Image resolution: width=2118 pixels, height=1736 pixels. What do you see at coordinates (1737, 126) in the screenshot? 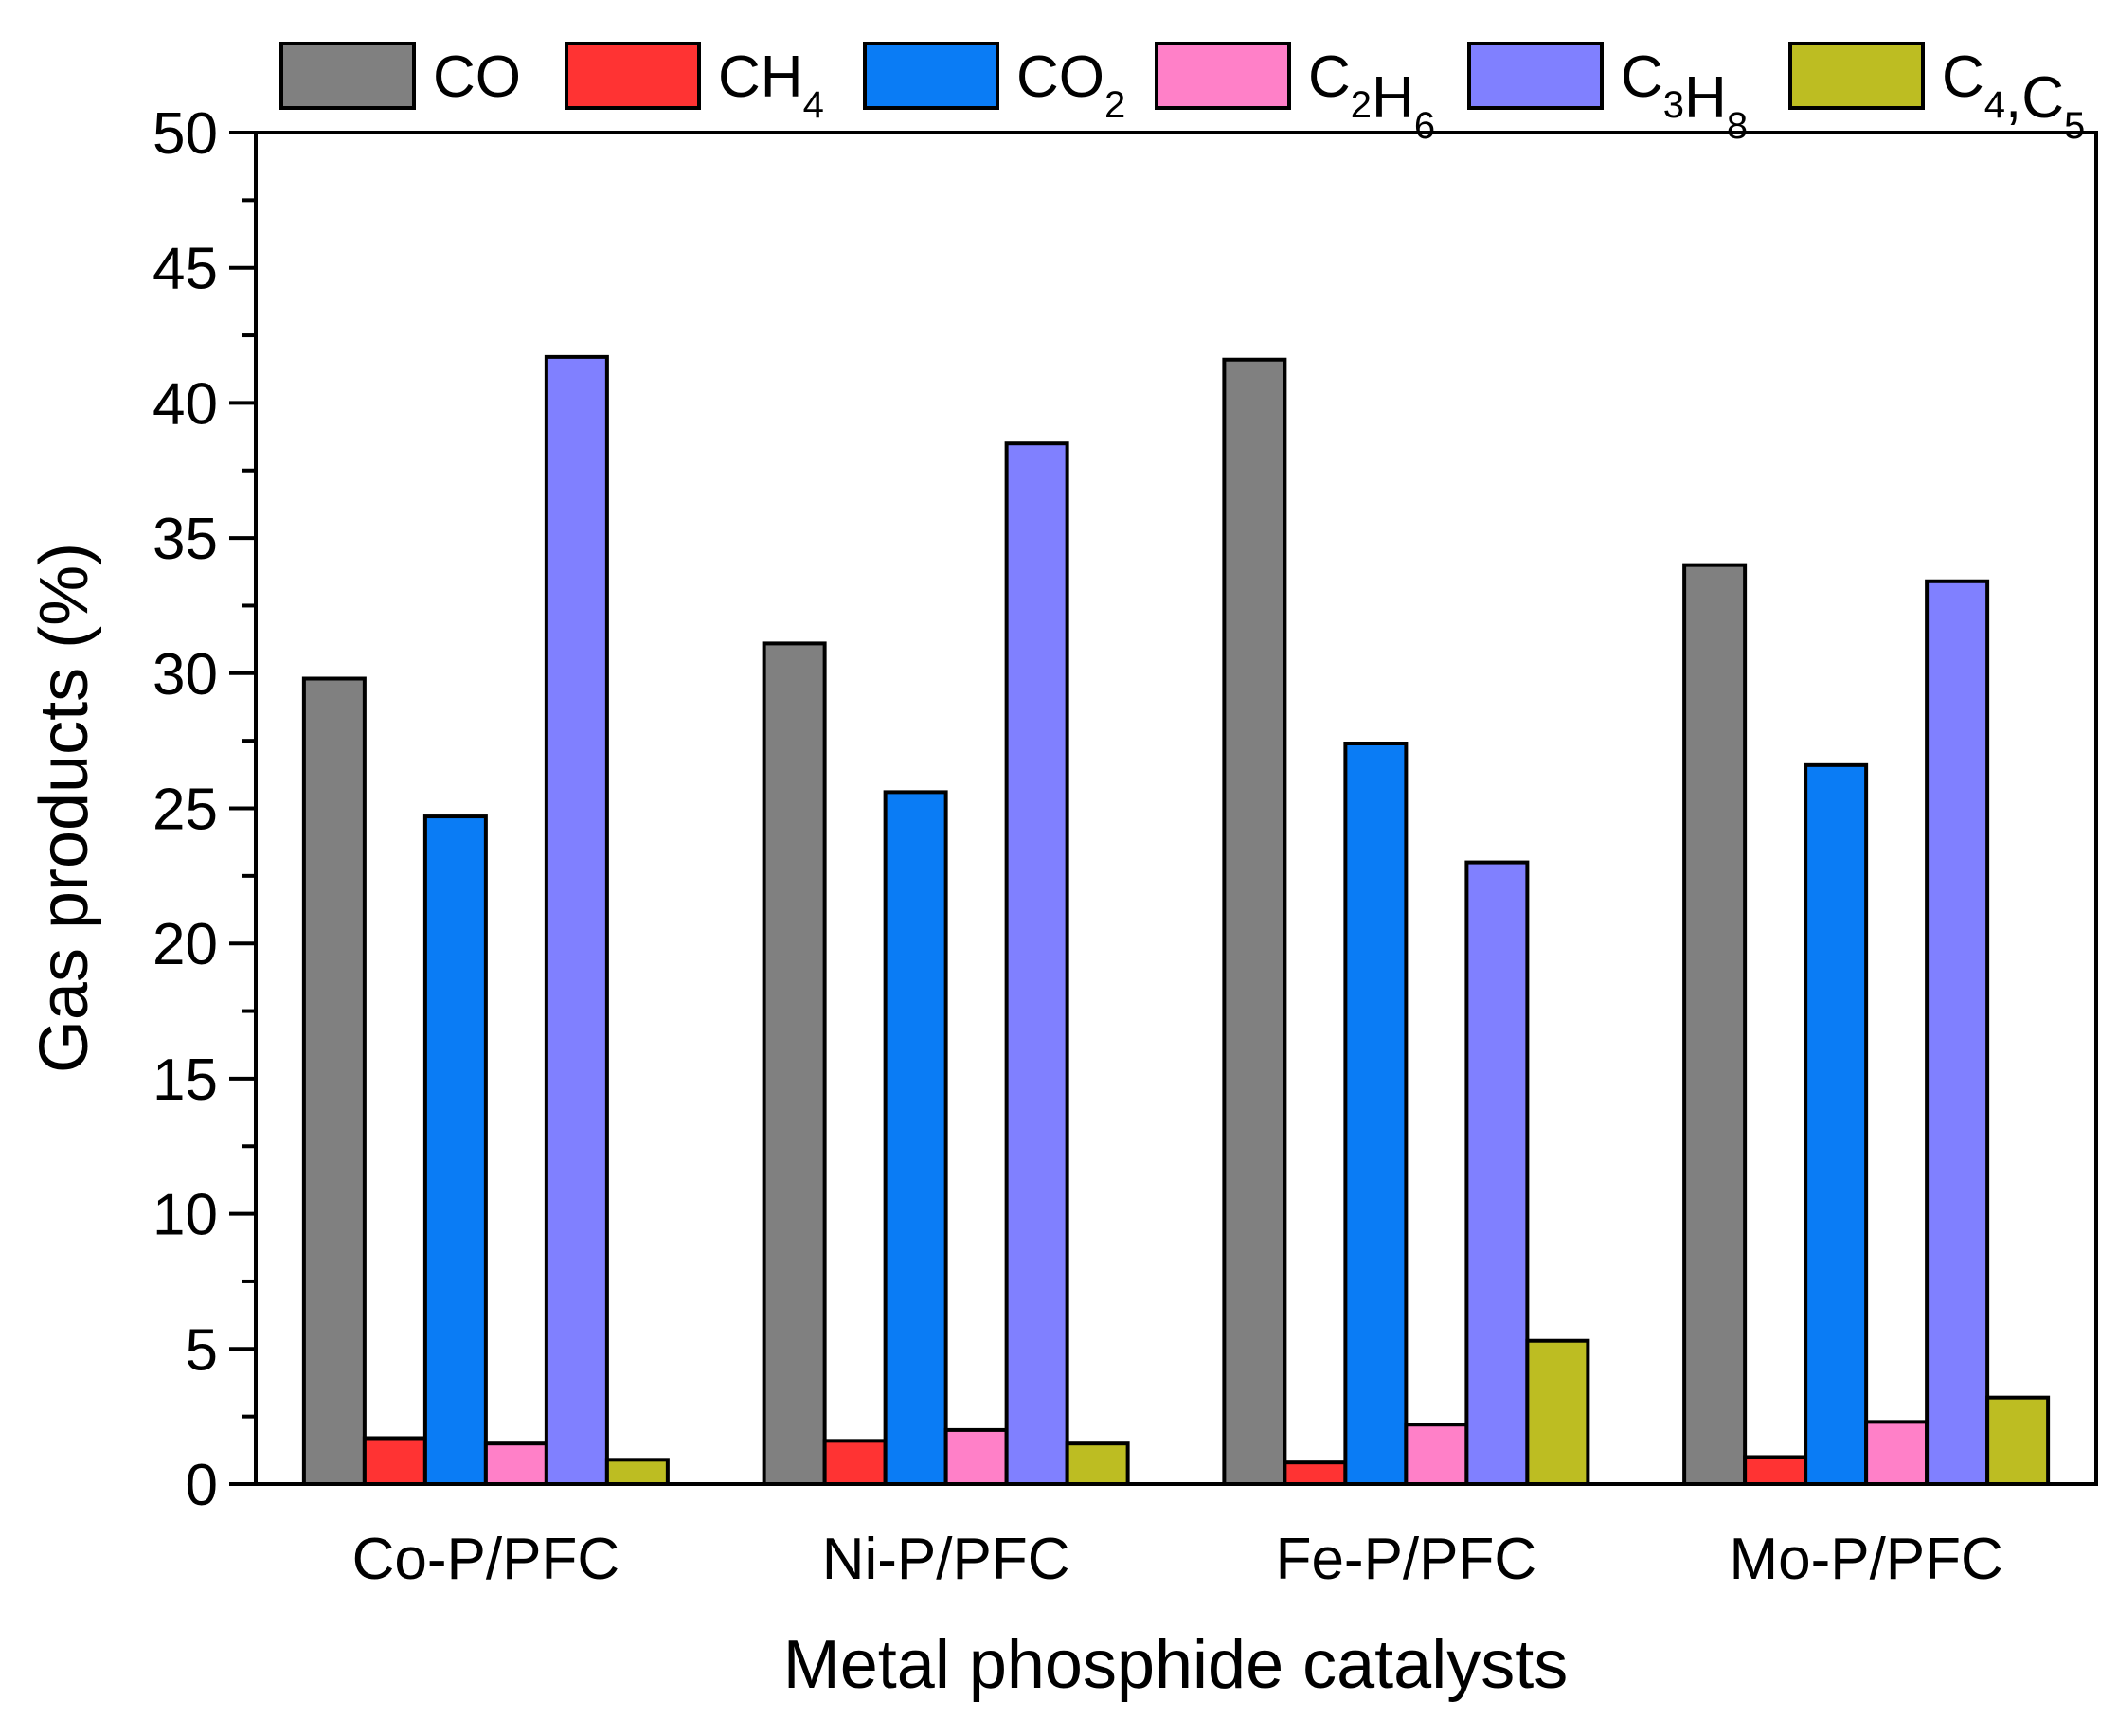
I see `legend-label-subscript: 8` at bounding box center [1737, 126].